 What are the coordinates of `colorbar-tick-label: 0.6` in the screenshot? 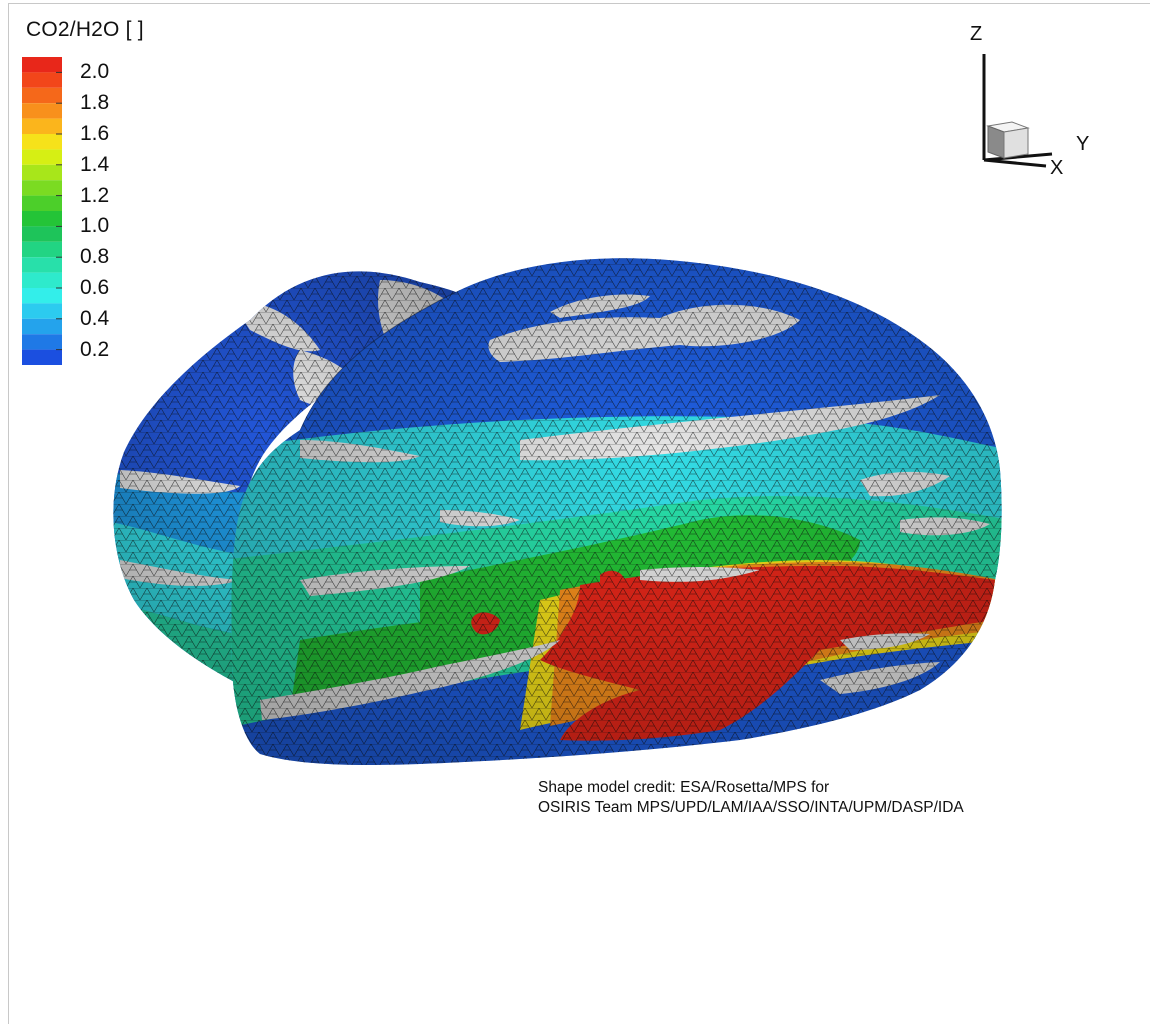 It's located at (95, 287).